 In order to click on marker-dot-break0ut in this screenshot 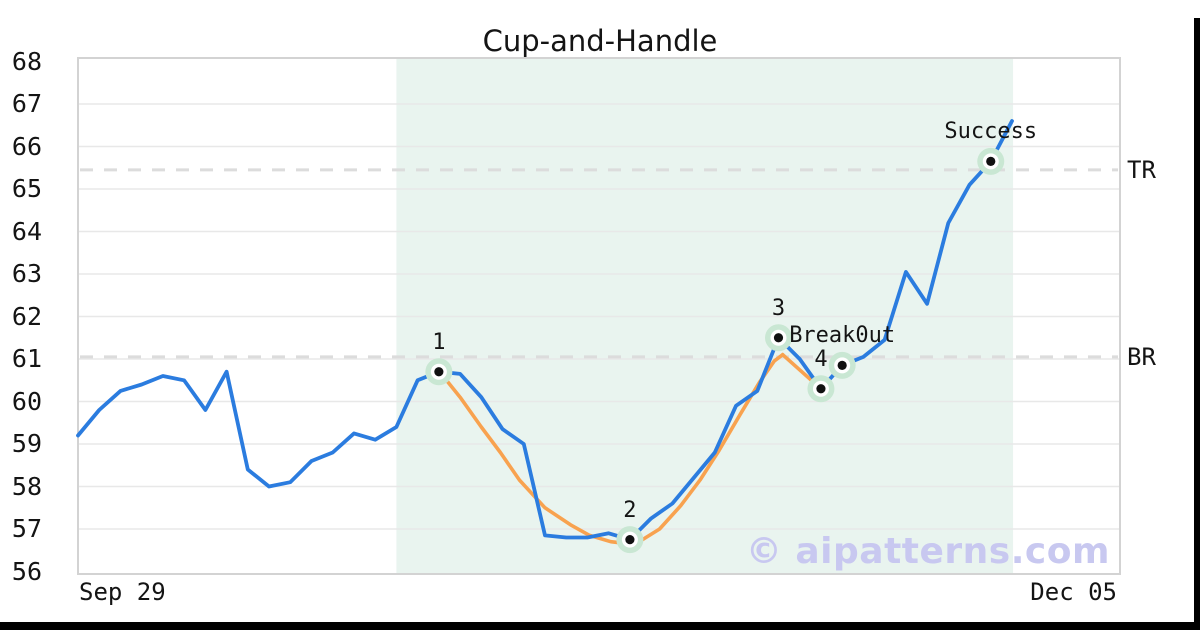, I will do `click(842, 365)`.